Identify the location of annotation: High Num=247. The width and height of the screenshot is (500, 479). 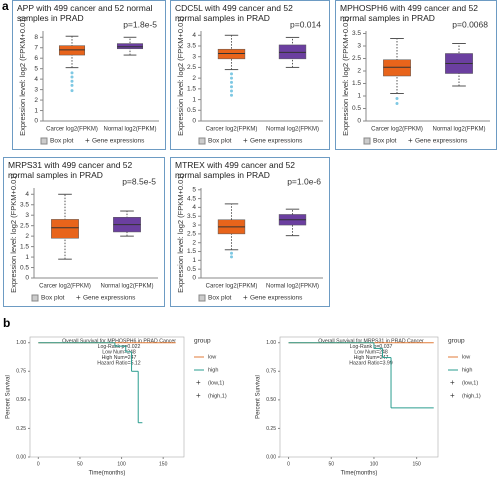
(119, 358).